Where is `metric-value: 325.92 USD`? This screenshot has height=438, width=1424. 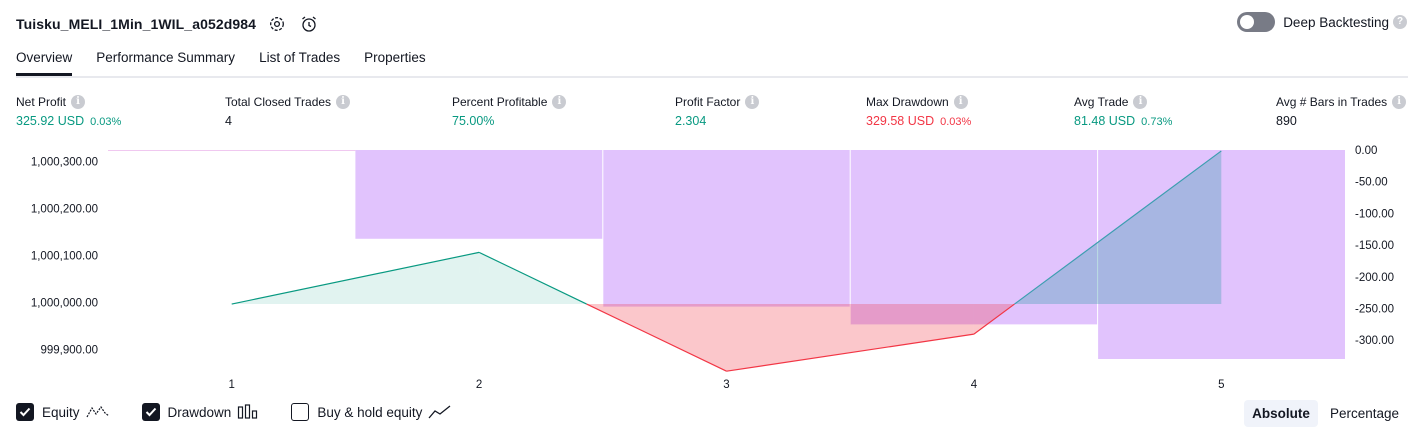
metric-value: 325.92 USD is located at coordinates (50, 121).